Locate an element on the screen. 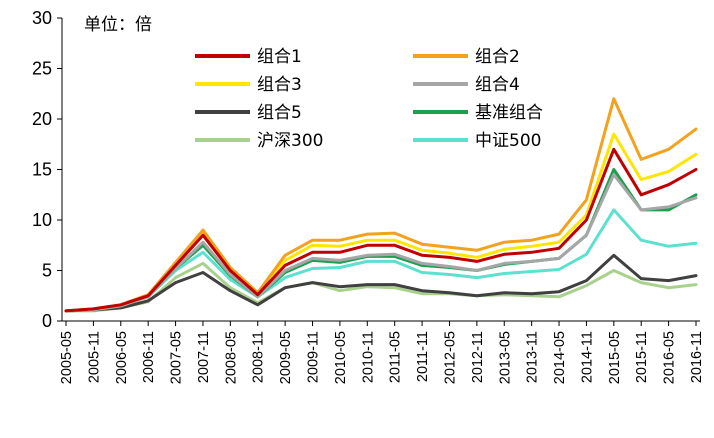  x-tick-label: 2008-05 is located at coordinates (231, 357).